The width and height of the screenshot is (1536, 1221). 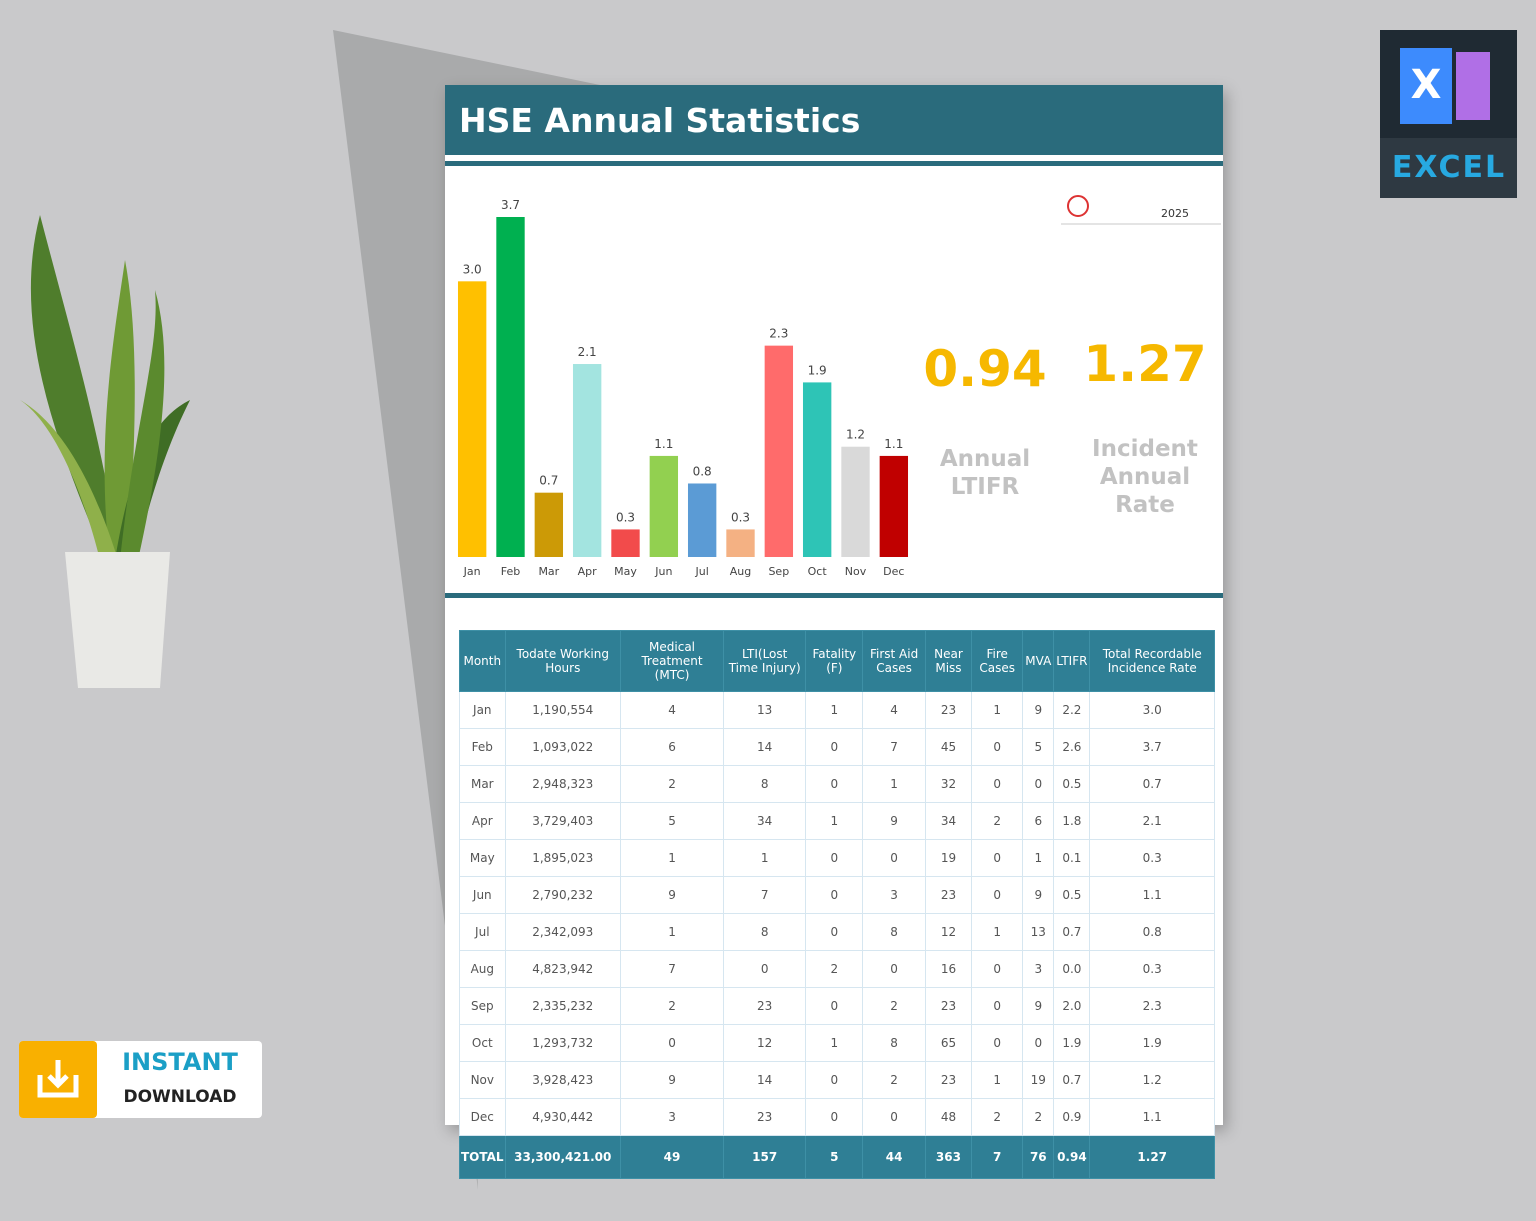 I want to click on download-icon, so click(x=58, y=1079).